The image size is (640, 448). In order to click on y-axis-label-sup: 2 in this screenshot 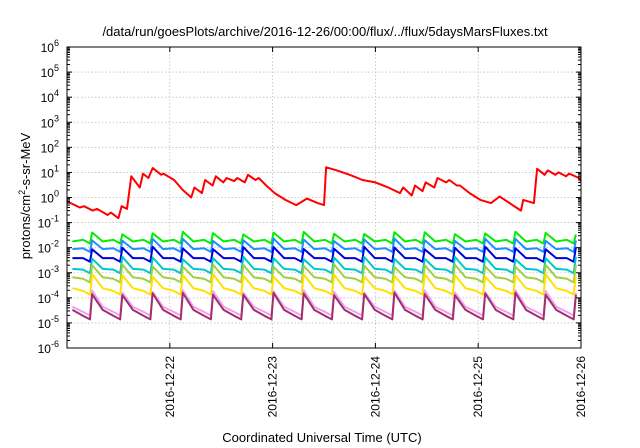, I will do `click(22, 192)`.